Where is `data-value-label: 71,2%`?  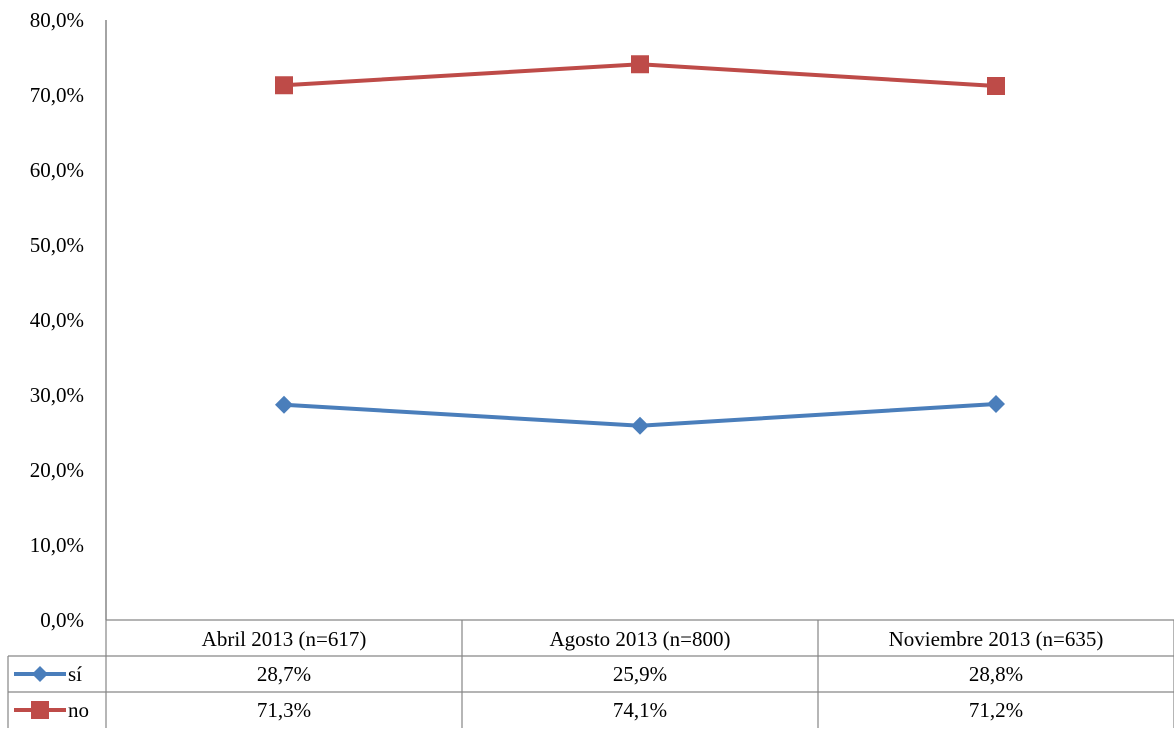 data-value-label: 71,2% is located at coordinates (996, 710).